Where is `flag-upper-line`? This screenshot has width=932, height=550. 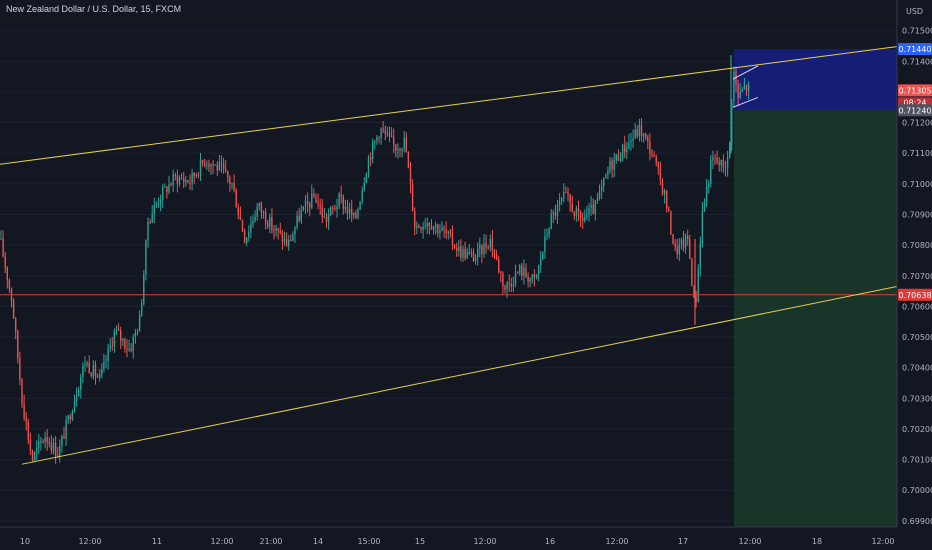 flag-upper-line is located at coordinates (745, 72).